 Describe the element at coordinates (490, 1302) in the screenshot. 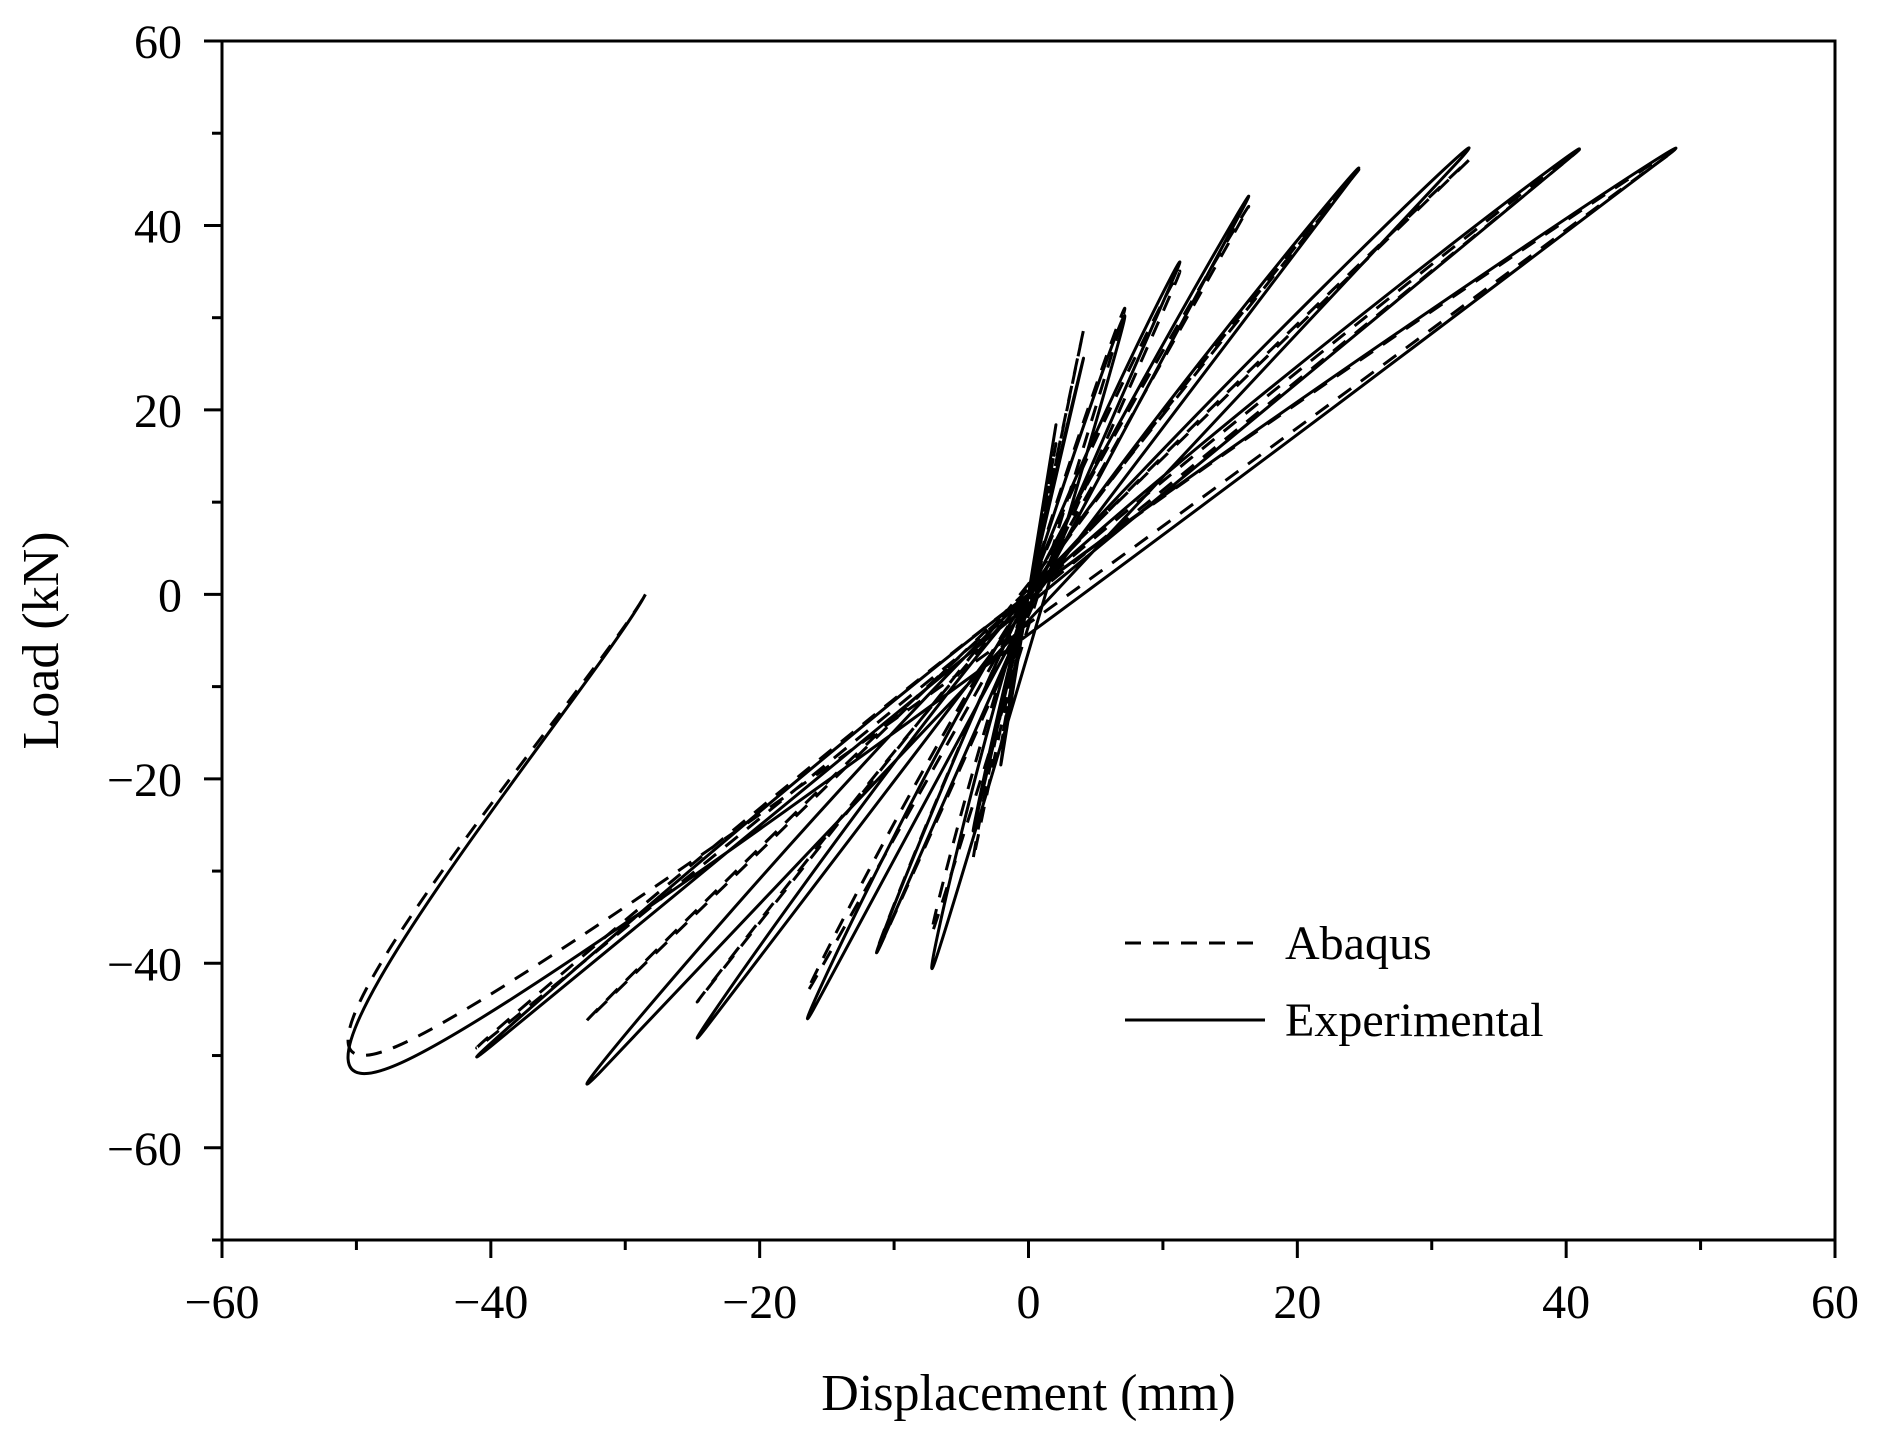

I see `x-tick-label: −40` at that location.